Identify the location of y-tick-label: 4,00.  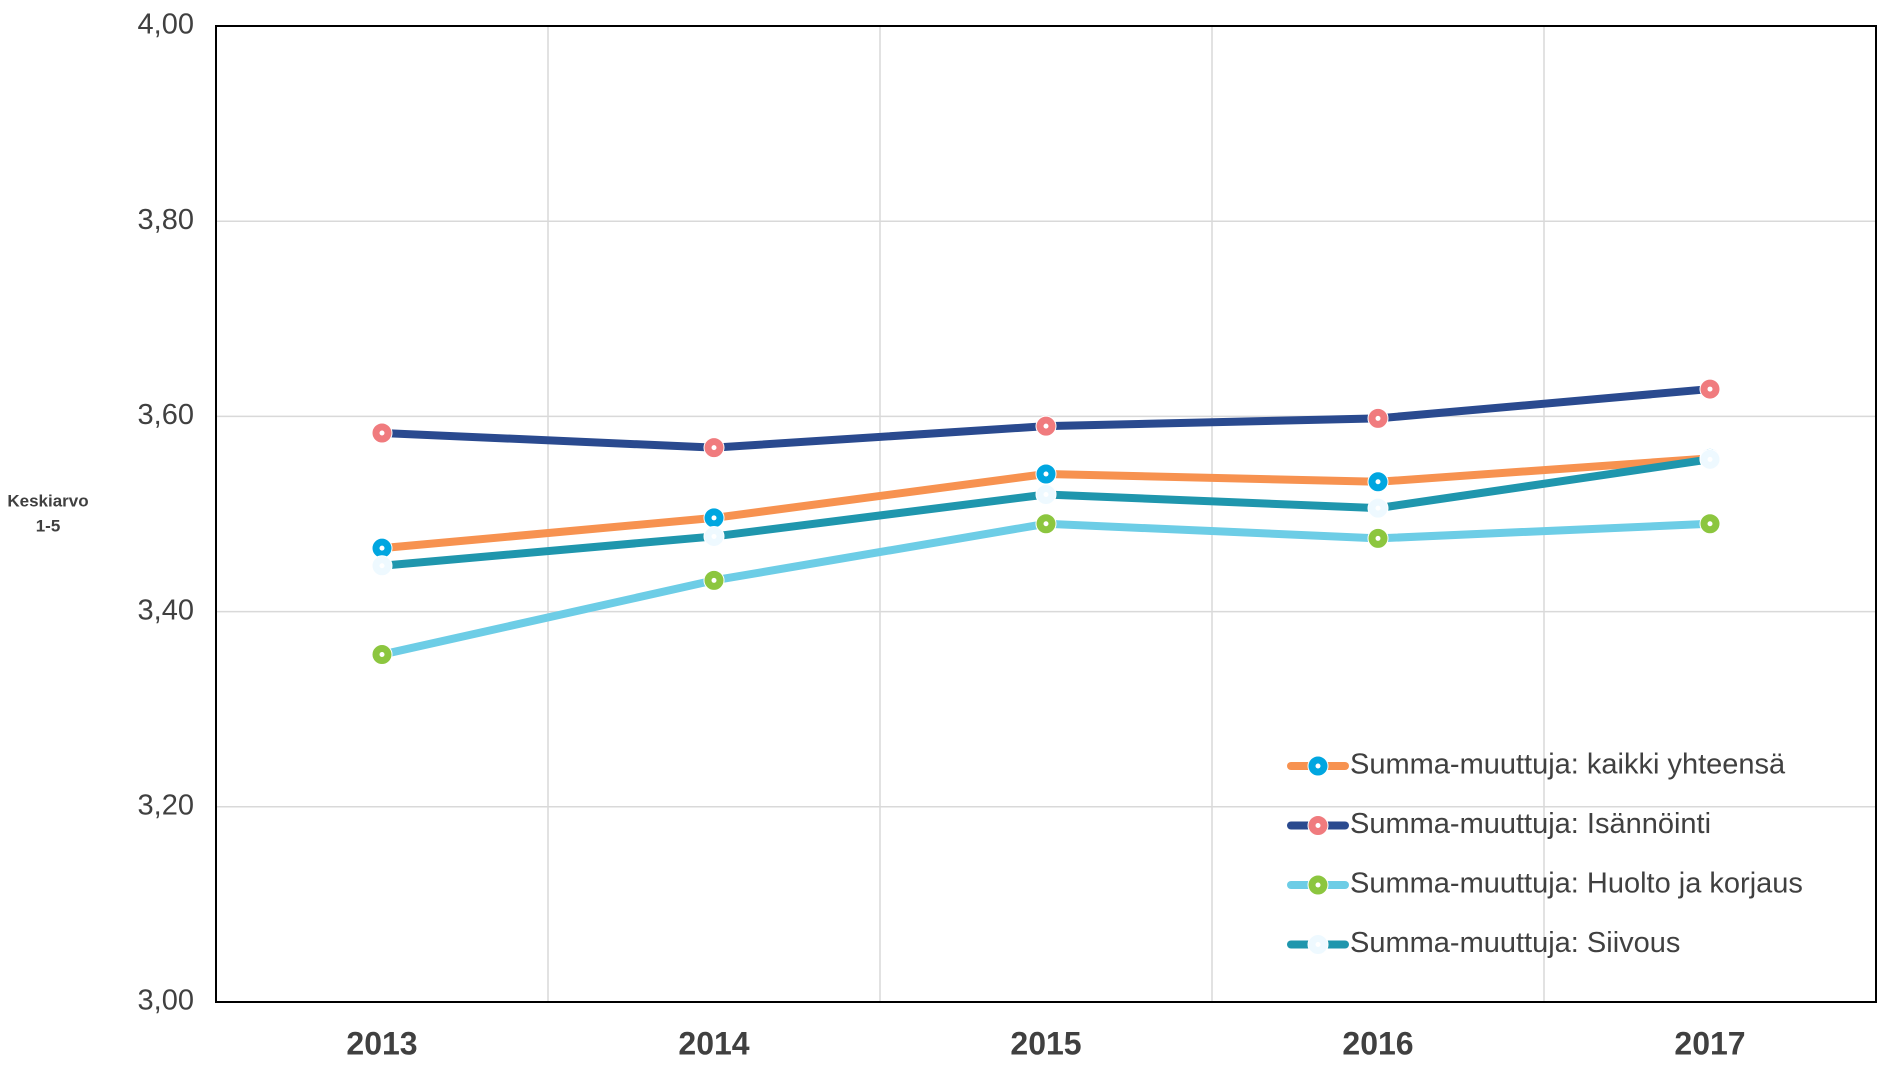
(166, 25).